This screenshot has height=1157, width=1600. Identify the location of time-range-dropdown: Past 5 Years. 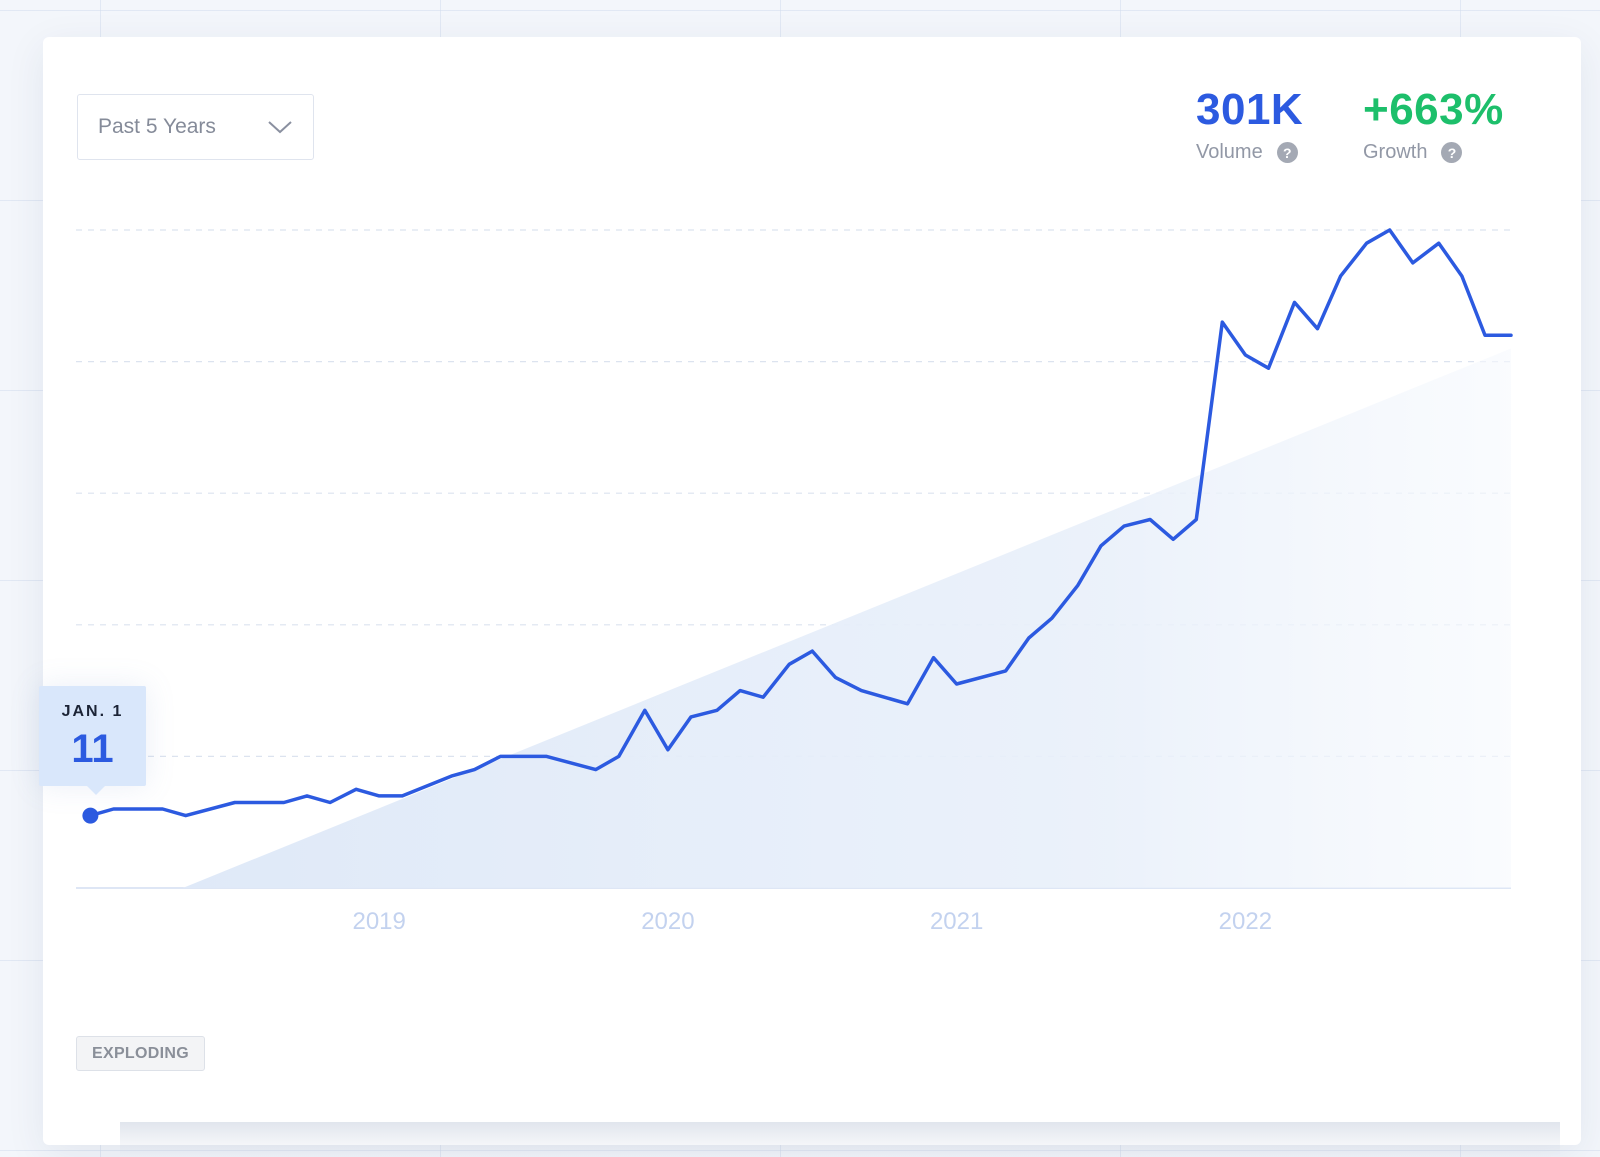
(195, 127).